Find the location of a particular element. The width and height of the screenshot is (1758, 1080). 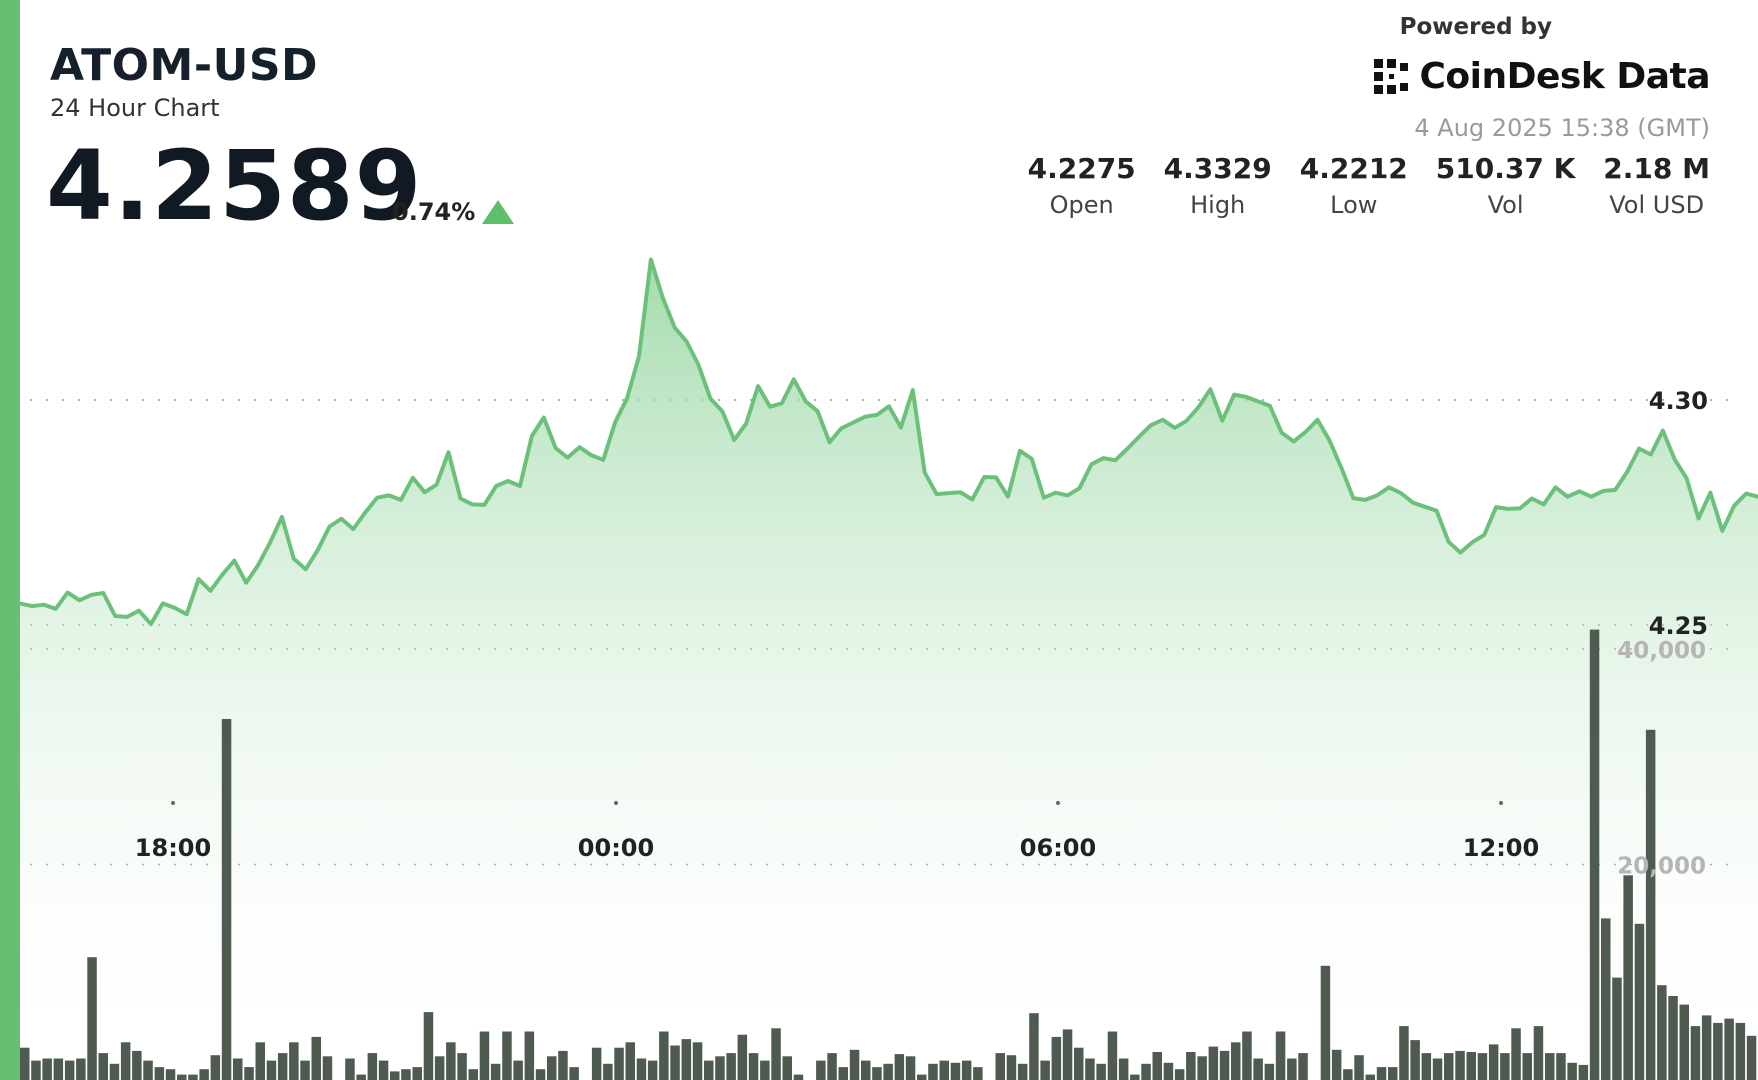

stat-vol: 510.37 K Vol is located at coordinates (1506, 185).